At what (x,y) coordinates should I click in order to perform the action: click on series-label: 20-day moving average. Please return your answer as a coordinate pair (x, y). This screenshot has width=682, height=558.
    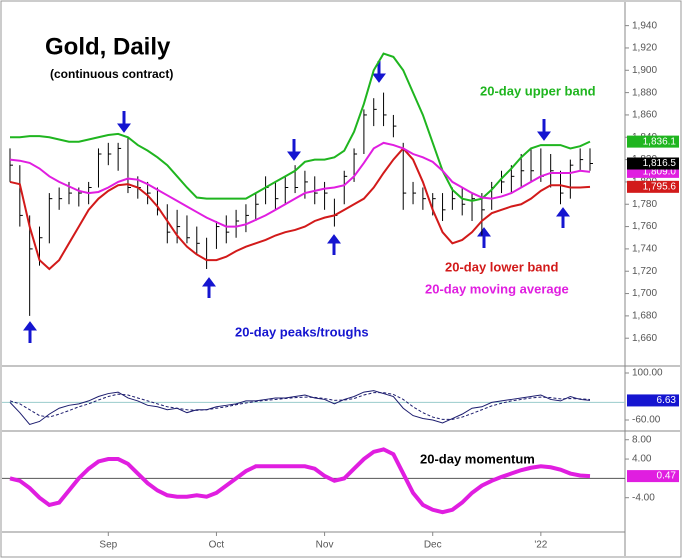
    Looking at the image, I should click on (497, 288).